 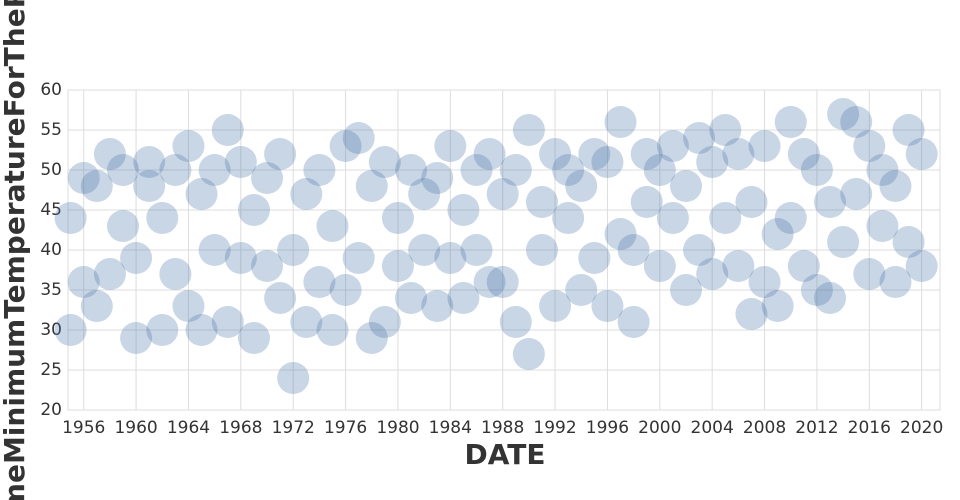 What do you see at coordinates (51, 170) in the screenshot?
I see `y-tick-label: 50` at bounding box center [51, 170].